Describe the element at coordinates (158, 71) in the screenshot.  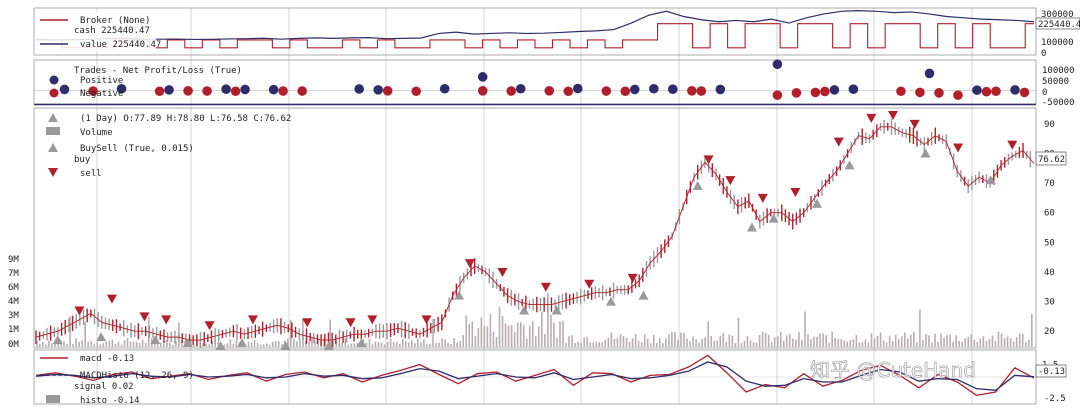
I see `trades-legend-title: Trades - Net Profit/Loss (True)` at that location.